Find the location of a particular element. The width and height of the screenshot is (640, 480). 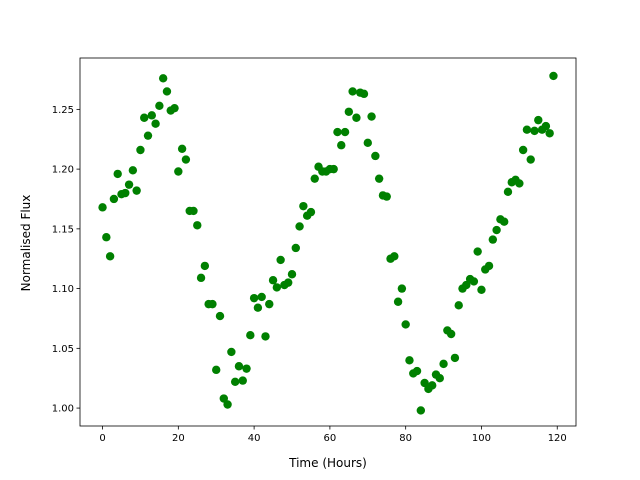

x-tick-label: 0 is located at coordinates (102, 438).